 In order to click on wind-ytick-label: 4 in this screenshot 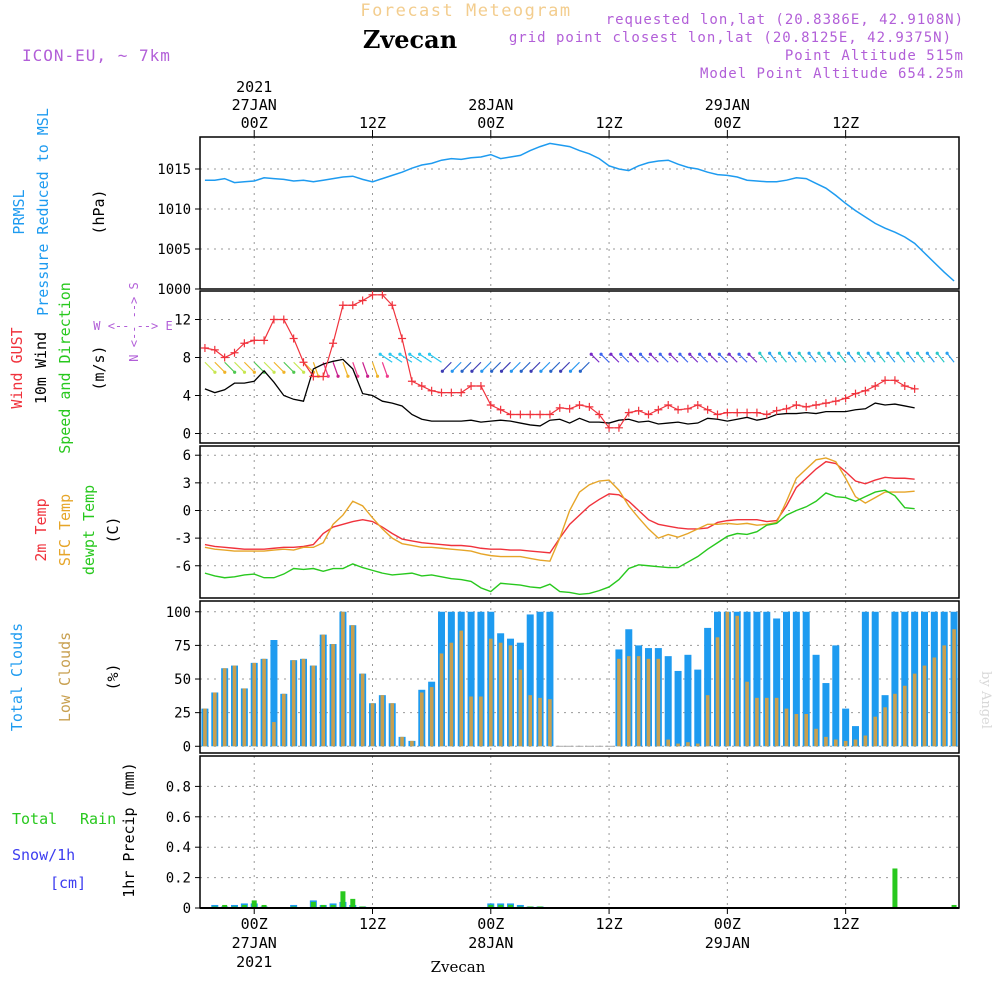, I will do `click(187, 397)`.